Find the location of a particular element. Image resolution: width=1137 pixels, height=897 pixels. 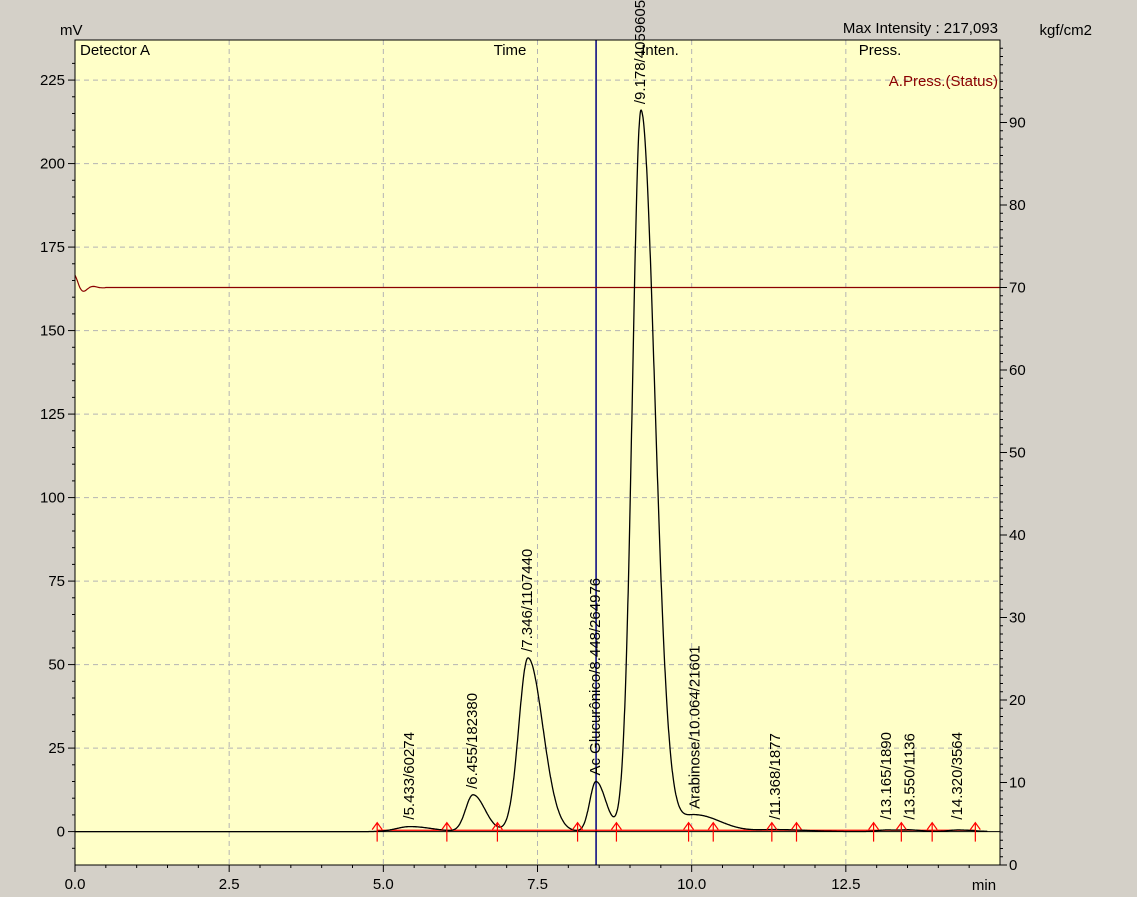

peak-label: /9.178/4059605 is located at coordinates (640, 52).